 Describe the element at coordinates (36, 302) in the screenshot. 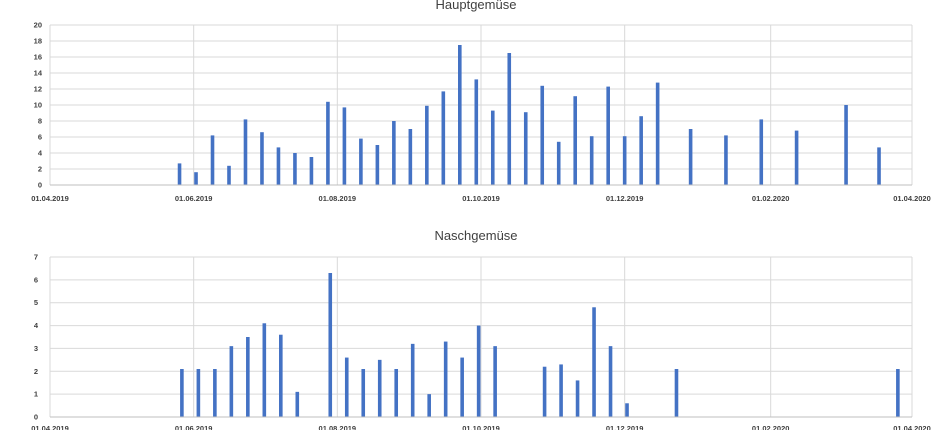

I see `y-tick-label: 5` at that location.